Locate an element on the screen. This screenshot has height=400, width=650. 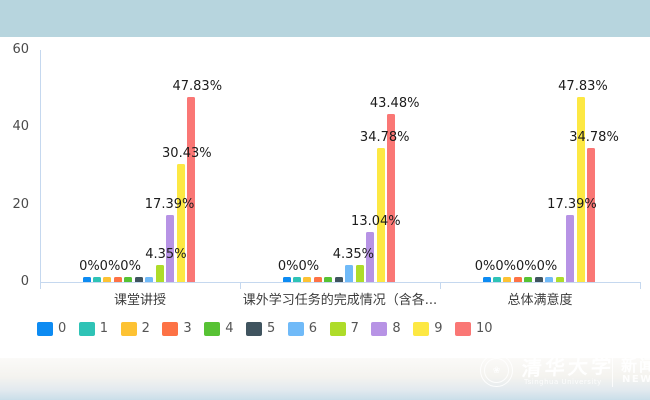
bar-4-group2 is located at coordinates (528, 279).